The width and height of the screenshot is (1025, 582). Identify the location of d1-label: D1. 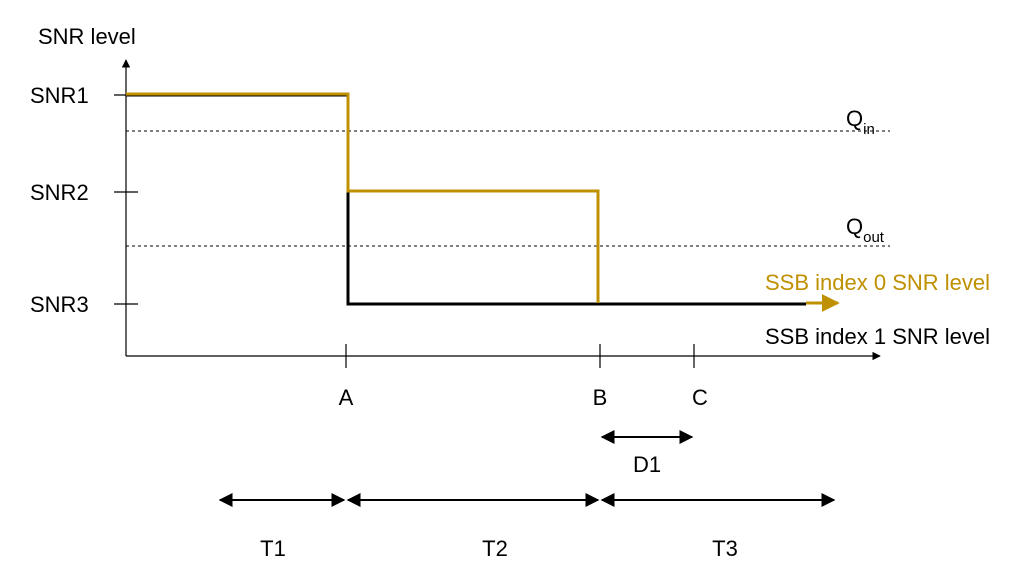
(647, 464).